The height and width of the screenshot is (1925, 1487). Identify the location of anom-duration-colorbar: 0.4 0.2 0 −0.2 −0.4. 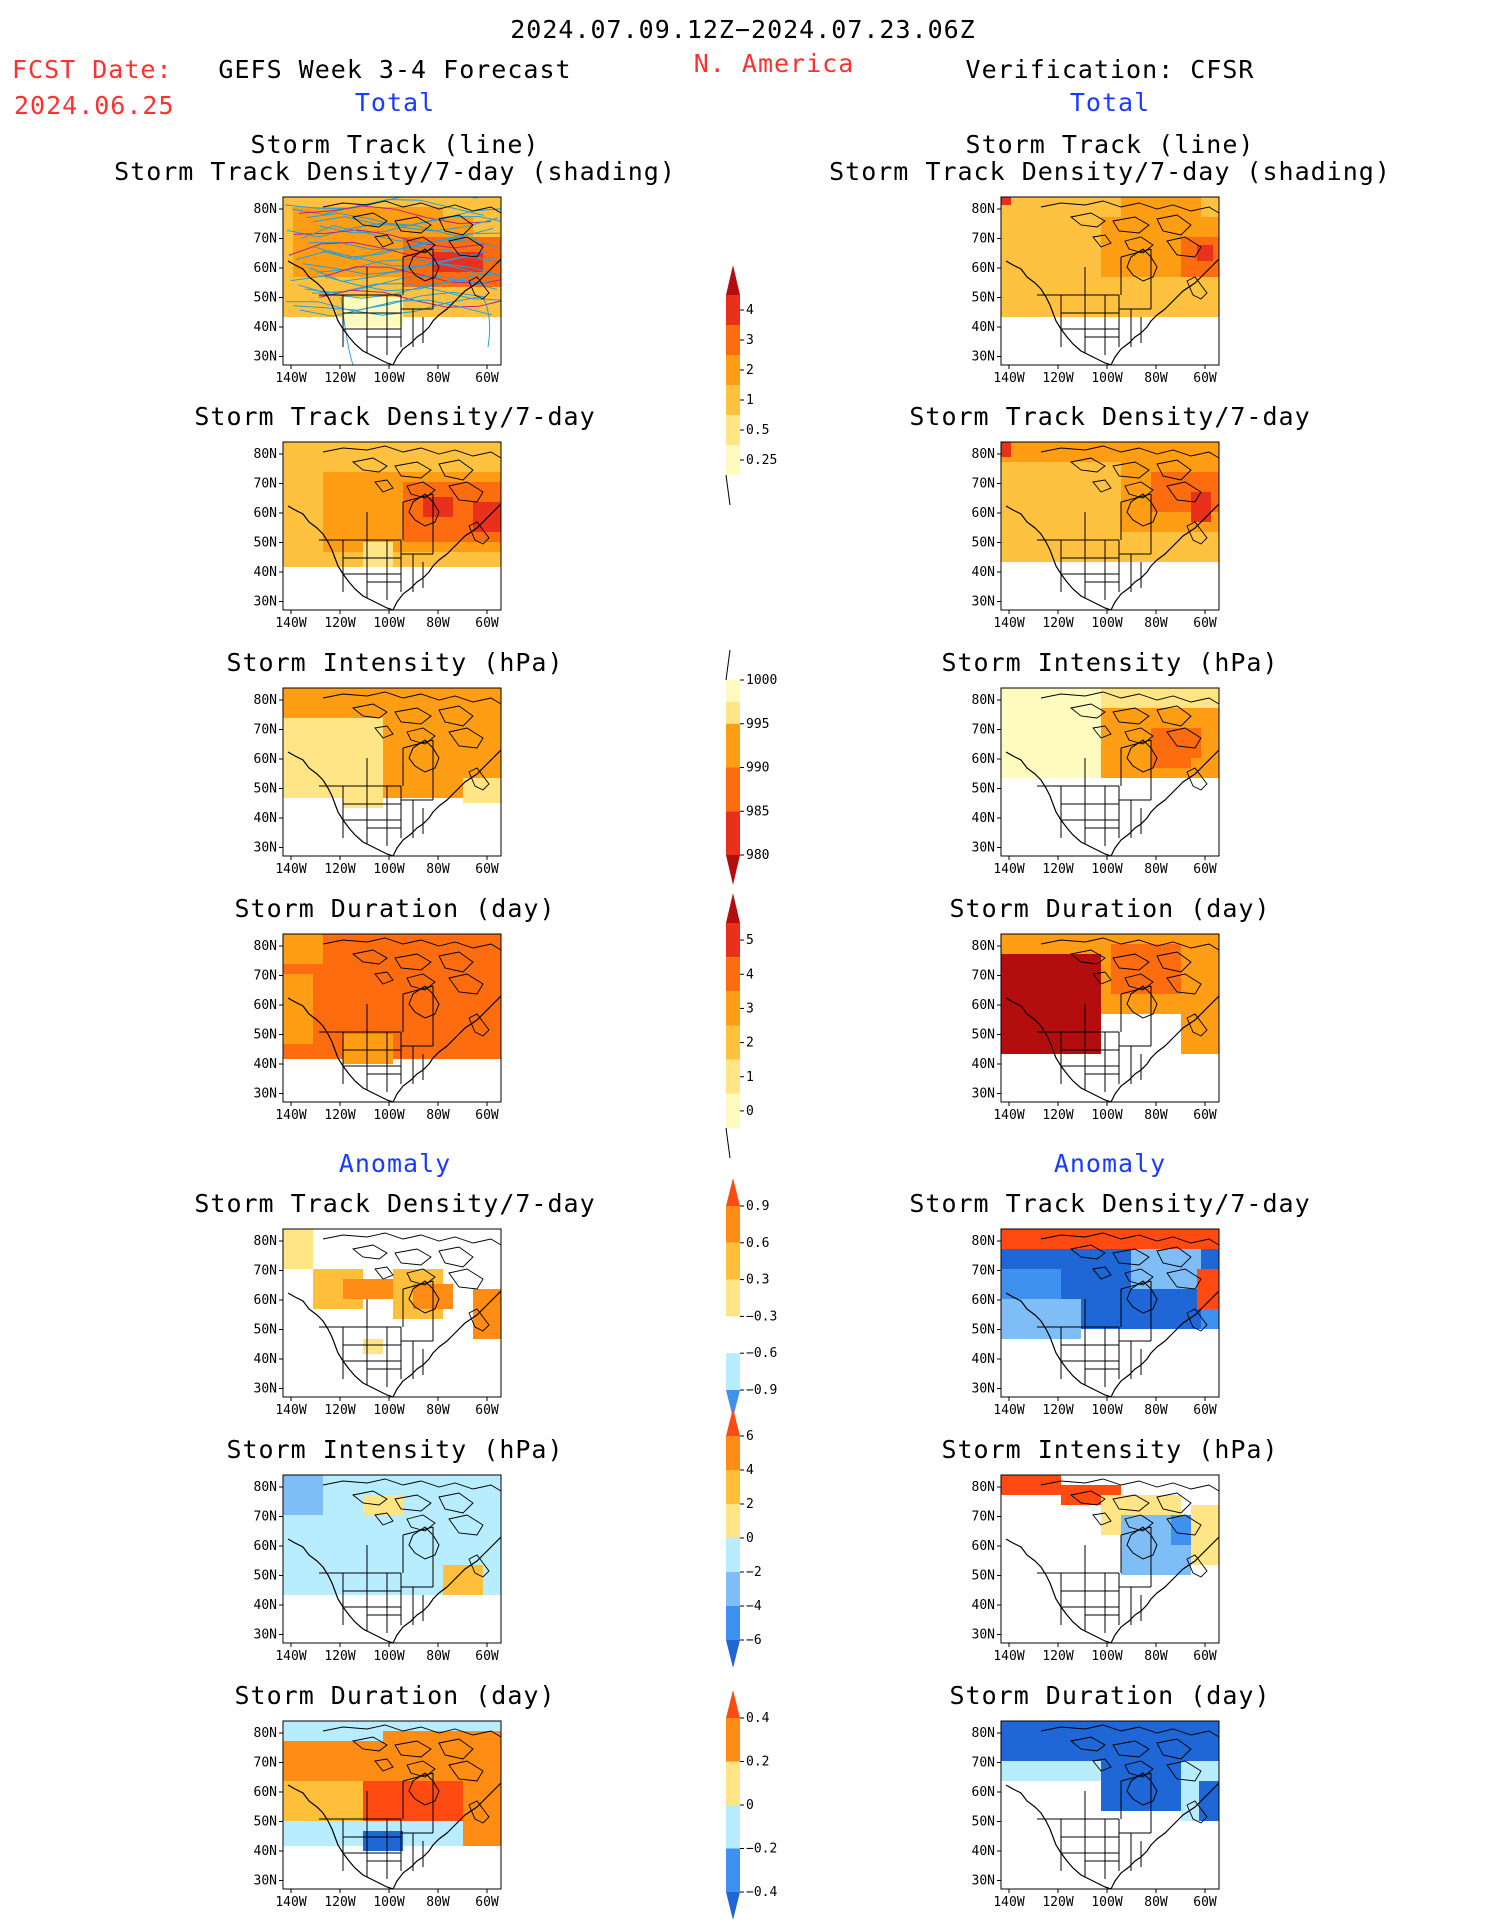
(751, 1805).